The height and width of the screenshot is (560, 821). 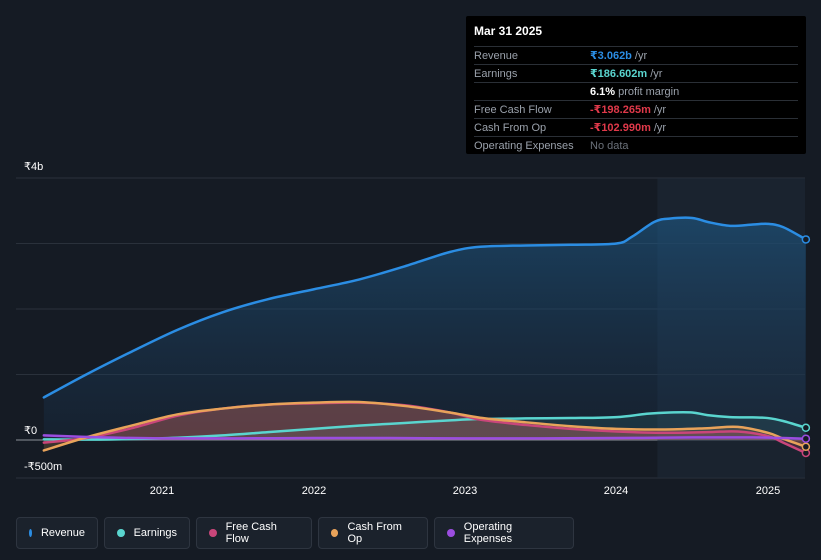 I want to click on legend-item-revenue: Revenue, so click(x=57, y=533).